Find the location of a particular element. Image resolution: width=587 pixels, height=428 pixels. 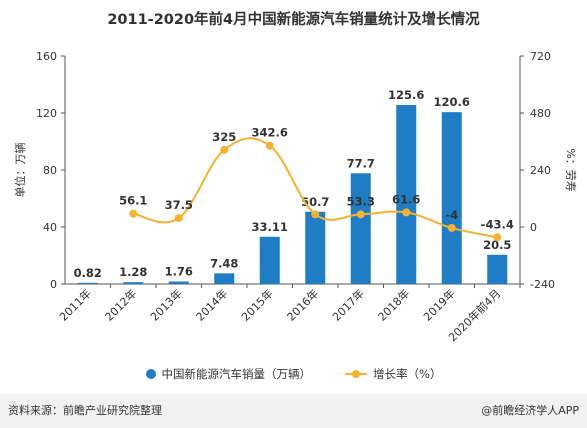

growth-value-label: 56.1 is located at coordinates (133, 201).